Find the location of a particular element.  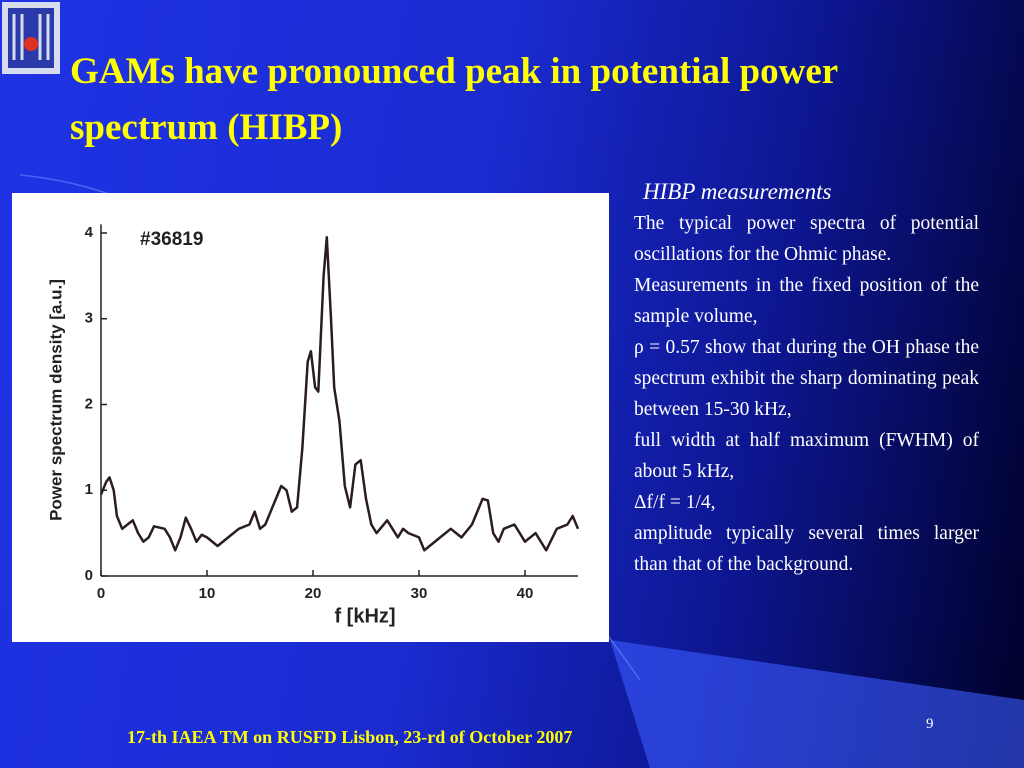

x-tick-label: 20 is located at coordinates (313, 593).